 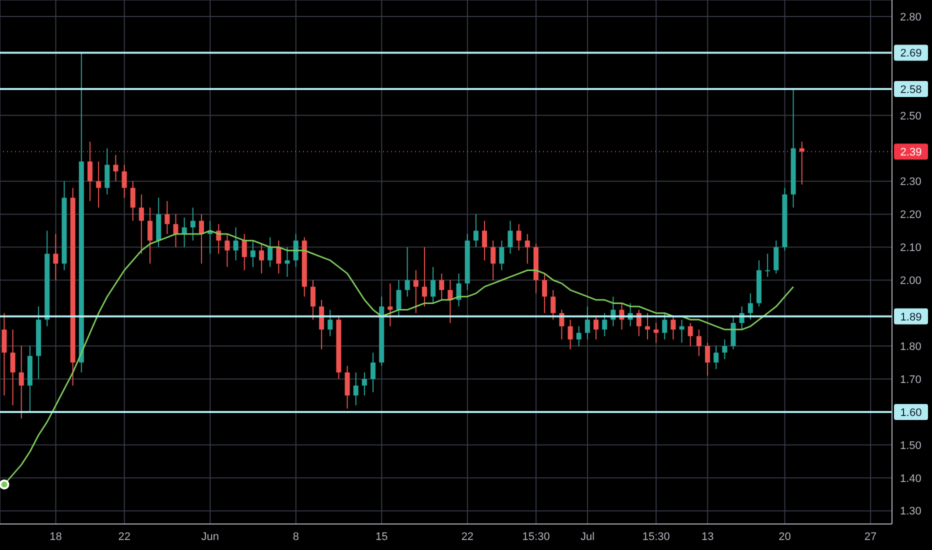 I want to click on y-tick-label: 2.20, so click(x=911, y=215).